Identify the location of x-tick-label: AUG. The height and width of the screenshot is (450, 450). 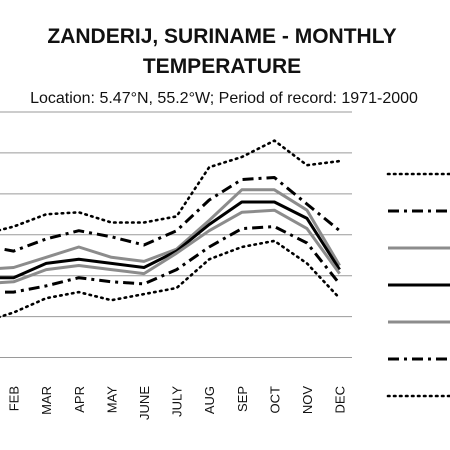
(209, 400).